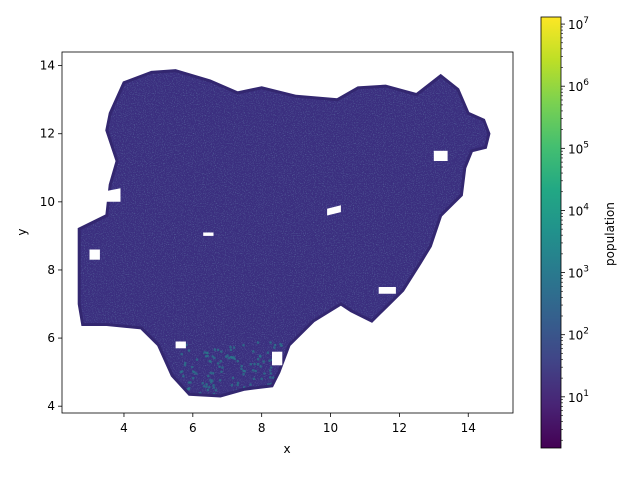  Describe the element at coordinates (578, 210) in the screenshot. I see `colorbar-tick-label: 10⁴` at that location.